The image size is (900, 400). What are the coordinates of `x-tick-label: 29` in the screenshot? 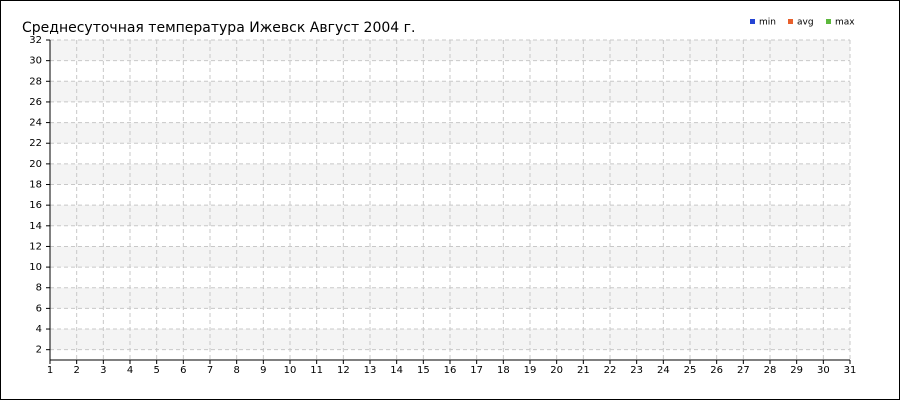 It's located at (796, 370).